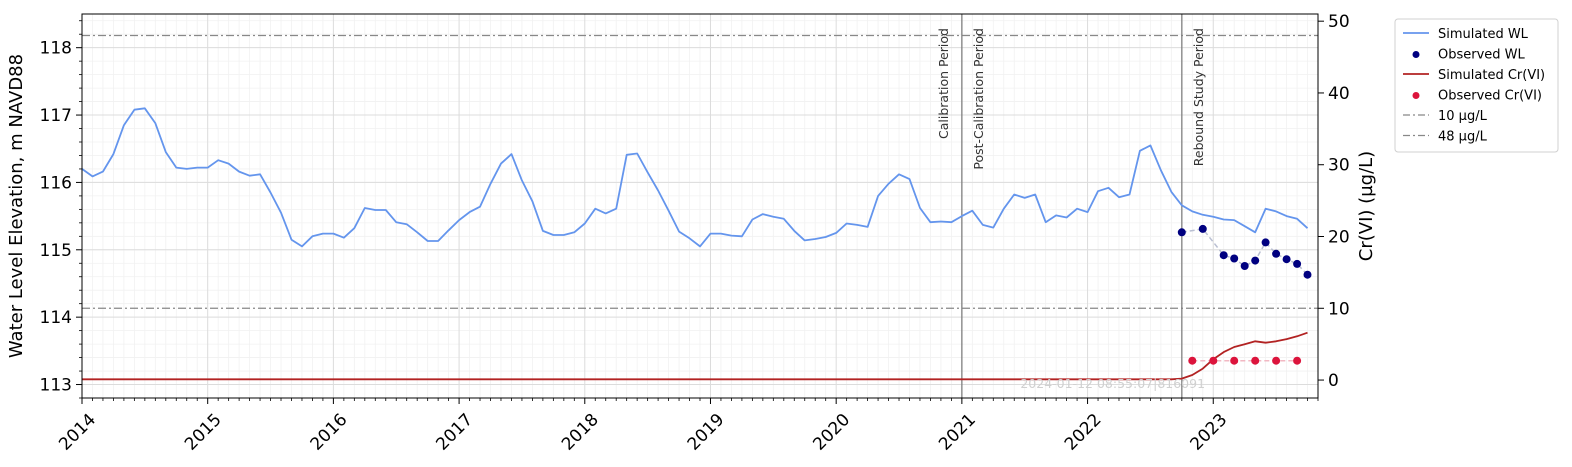  I want to click on y-axis-right: 0 10 20 30 40 50, so click(1334, 201).